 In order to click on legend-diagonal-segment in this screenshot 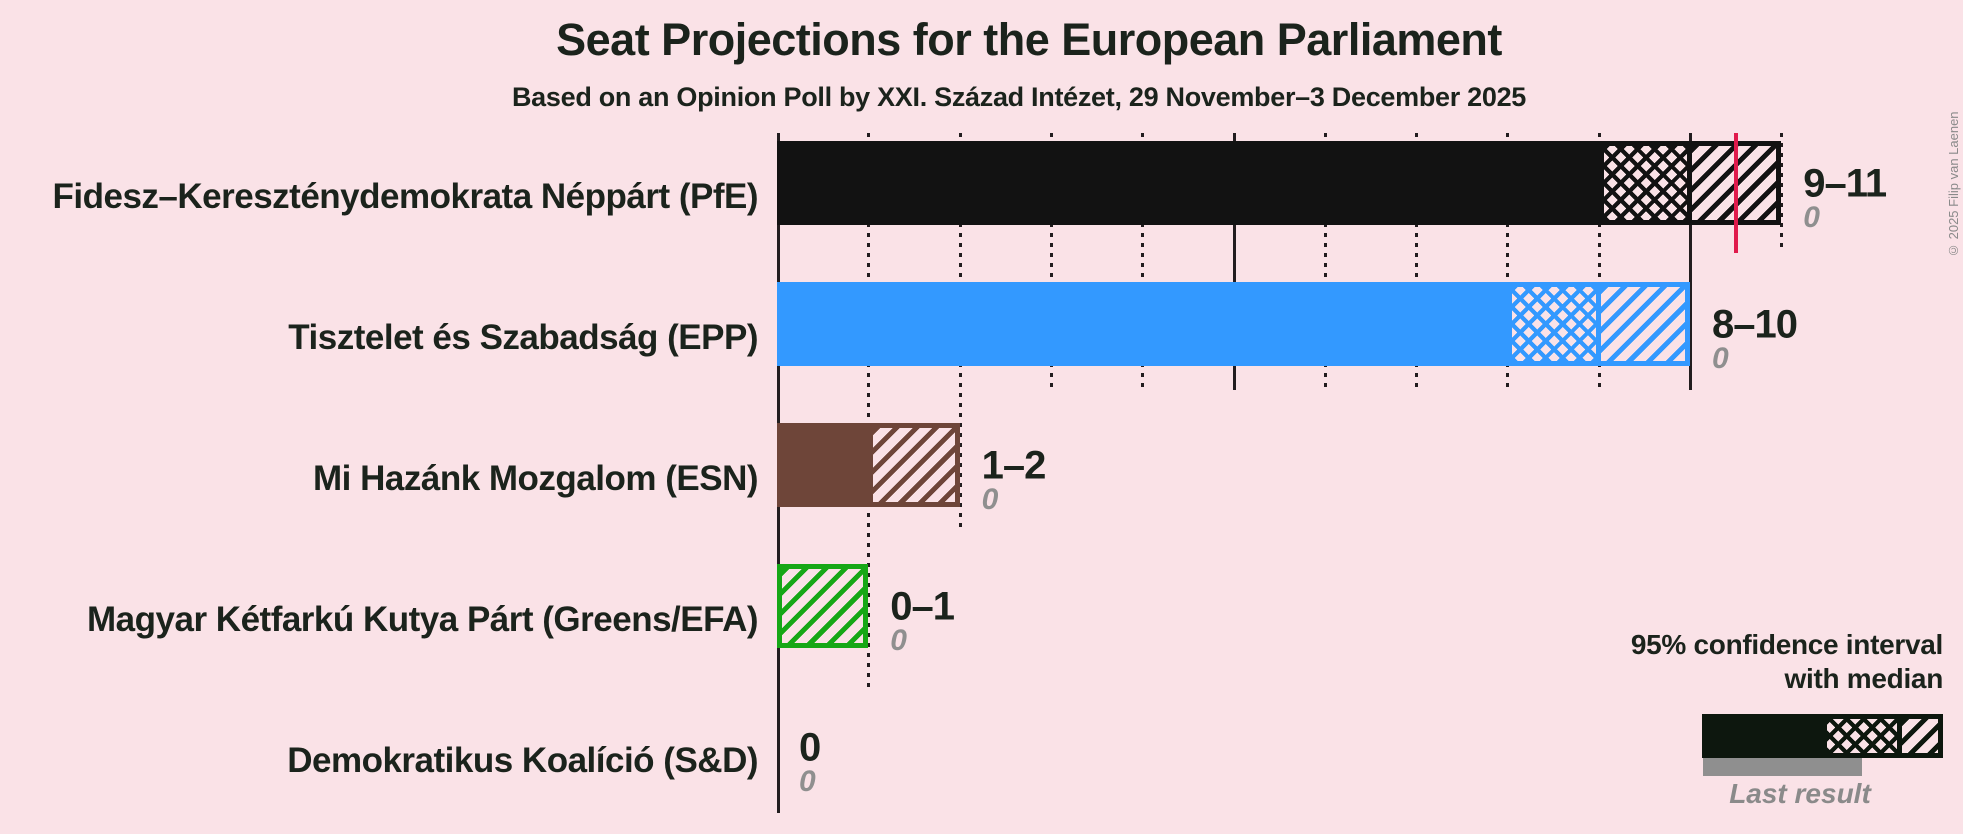, I will do `click(1917, 736)`.